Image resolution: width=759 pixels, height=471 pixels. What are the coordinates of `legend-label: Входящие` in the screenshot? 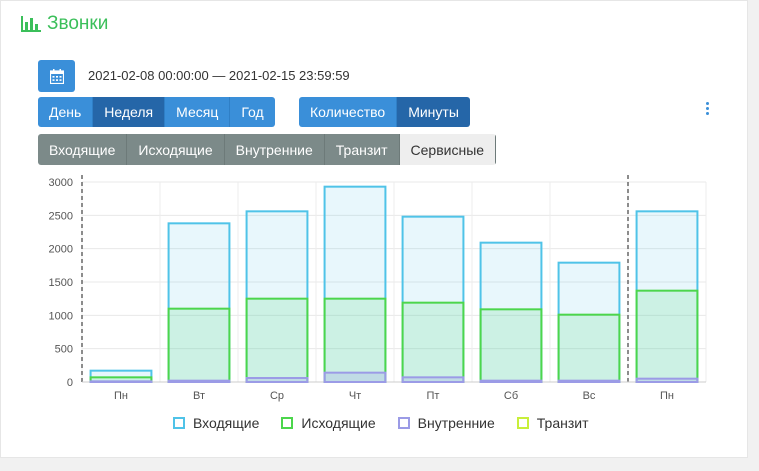 It's located at (226, 423).